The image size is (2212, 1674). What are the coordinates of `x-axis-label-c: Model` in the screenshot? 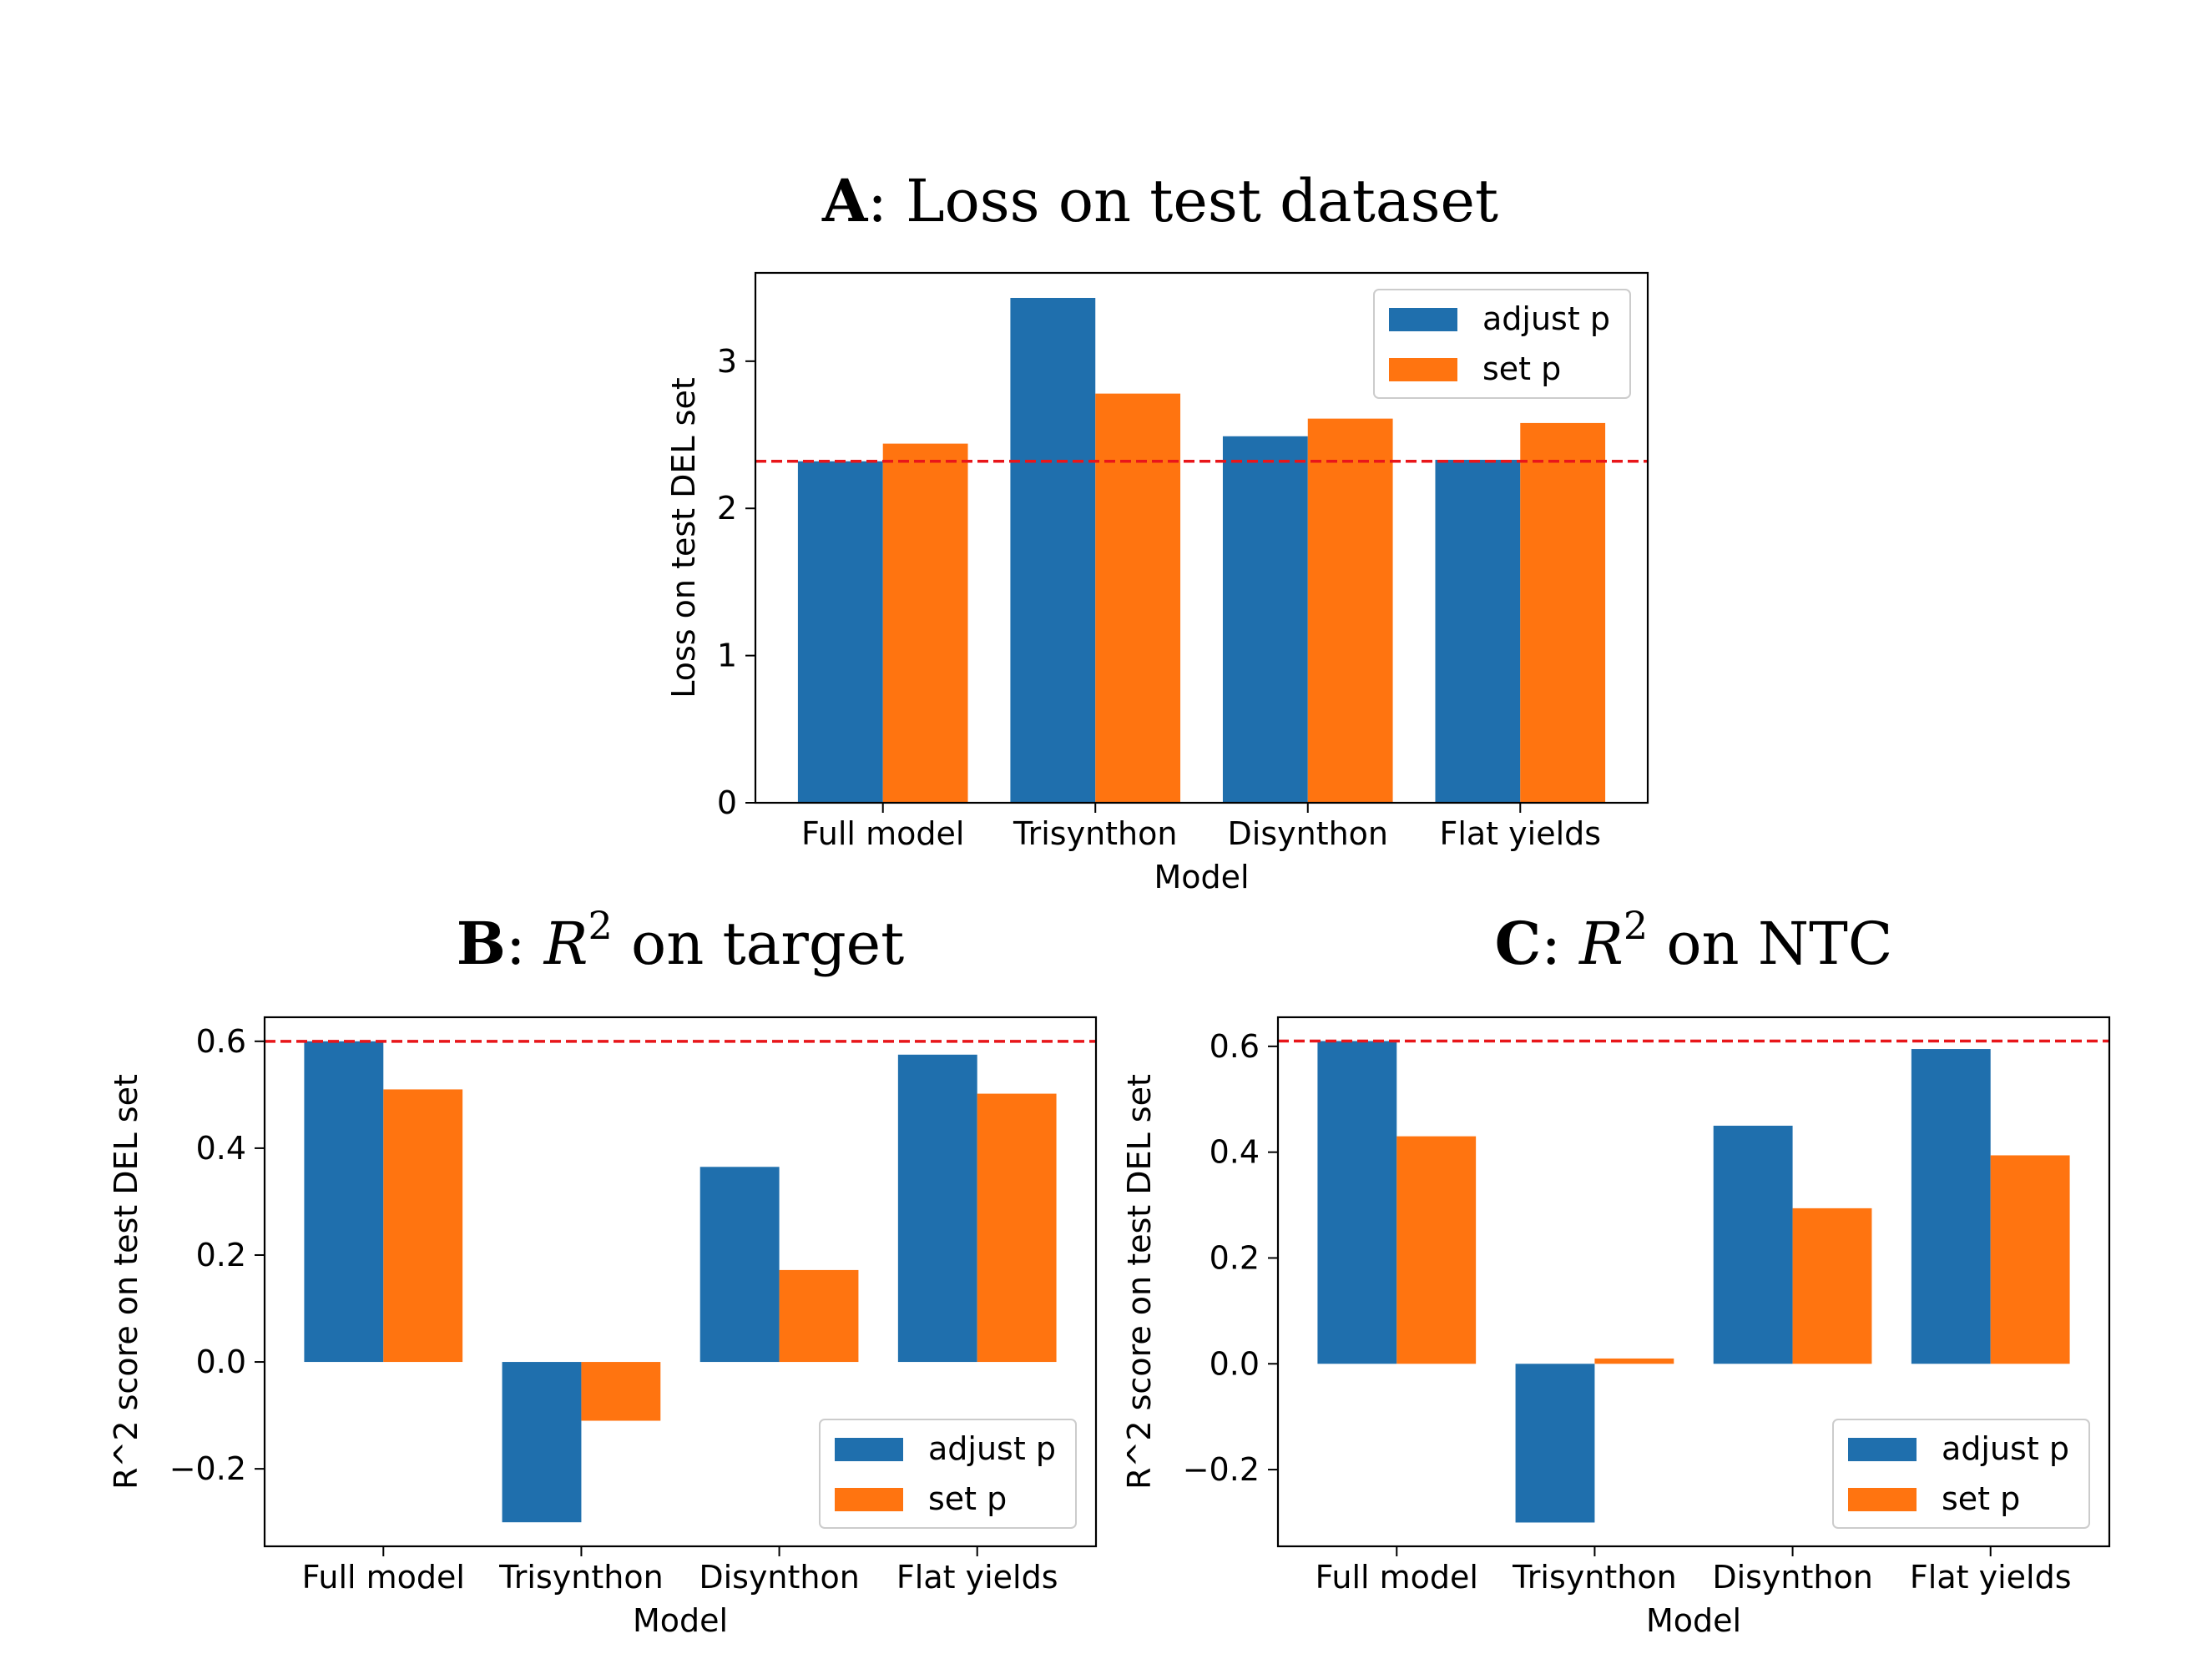 It's located at (1693, 1620).